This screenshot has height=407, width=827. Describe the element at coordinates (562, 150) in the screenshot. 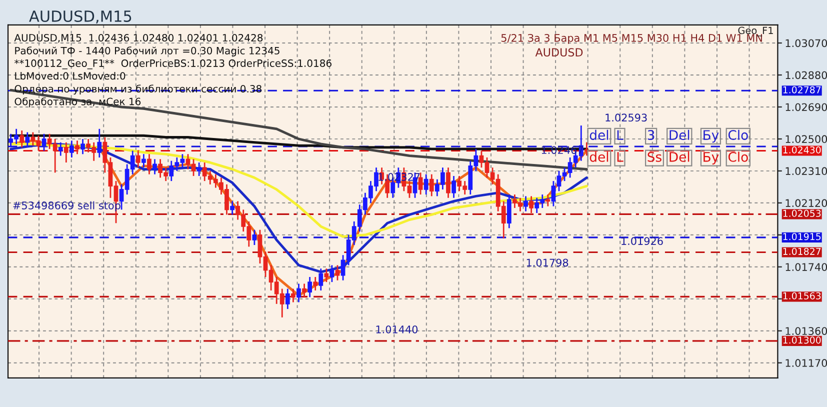

I see `annotation: 1.02467` at that location.